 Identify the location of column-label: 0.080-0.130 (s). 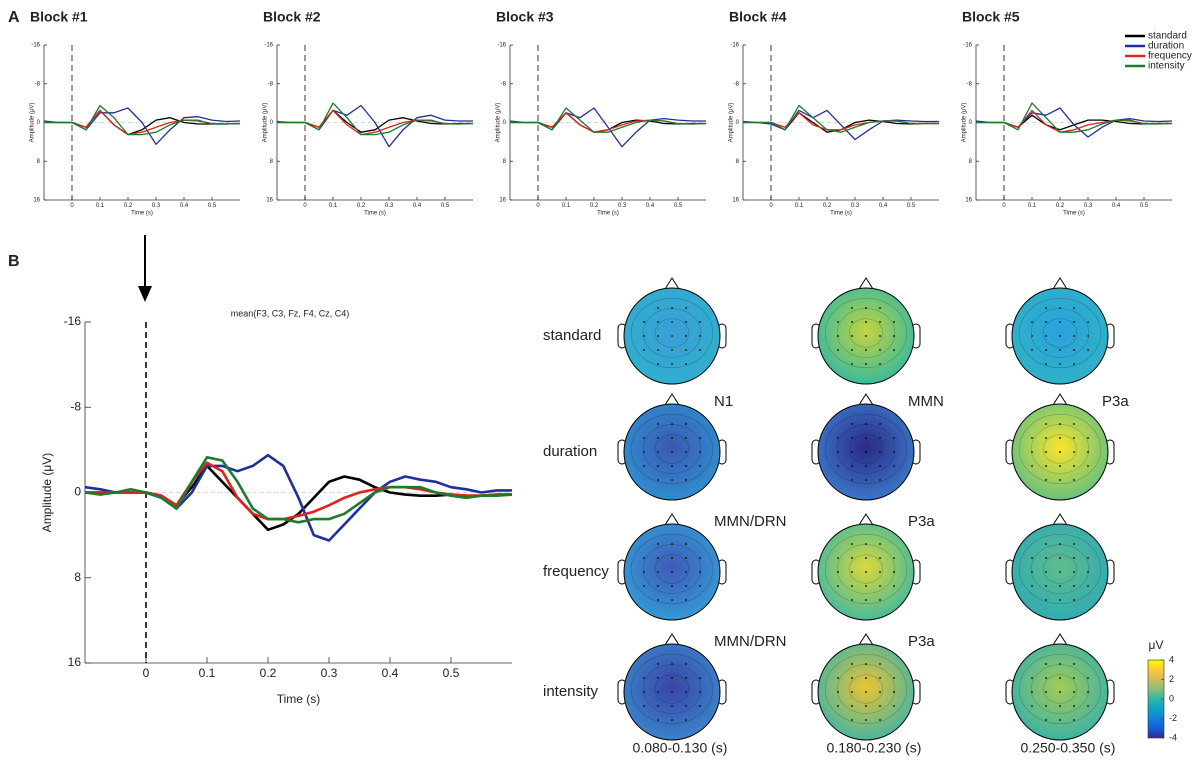
(680, 748).